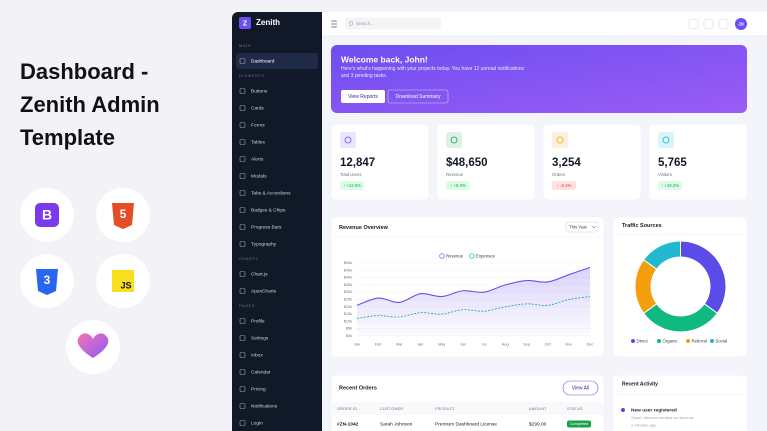  Describe the element at coordinates (441, 345) in the screenshot. I see `x-tick-label: May` at that location.